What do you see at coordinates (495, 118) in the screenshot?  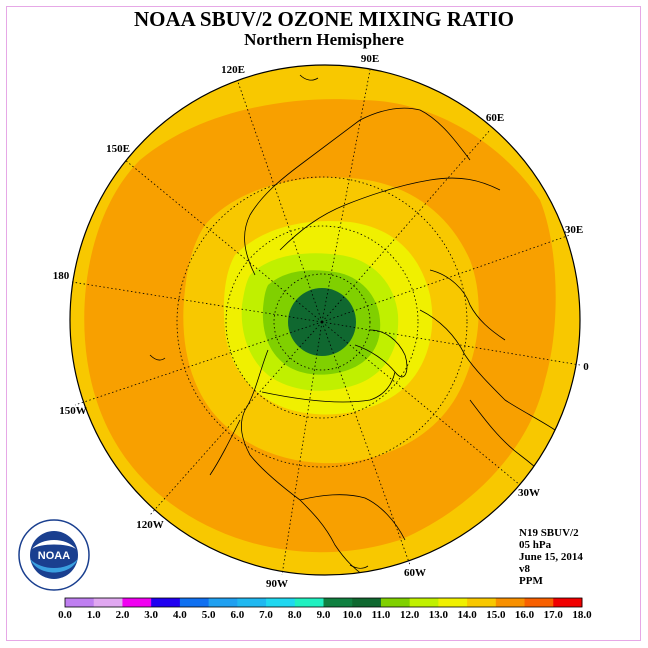 I see `lon-label-60e: 60E` at bounding box center [495, 118].